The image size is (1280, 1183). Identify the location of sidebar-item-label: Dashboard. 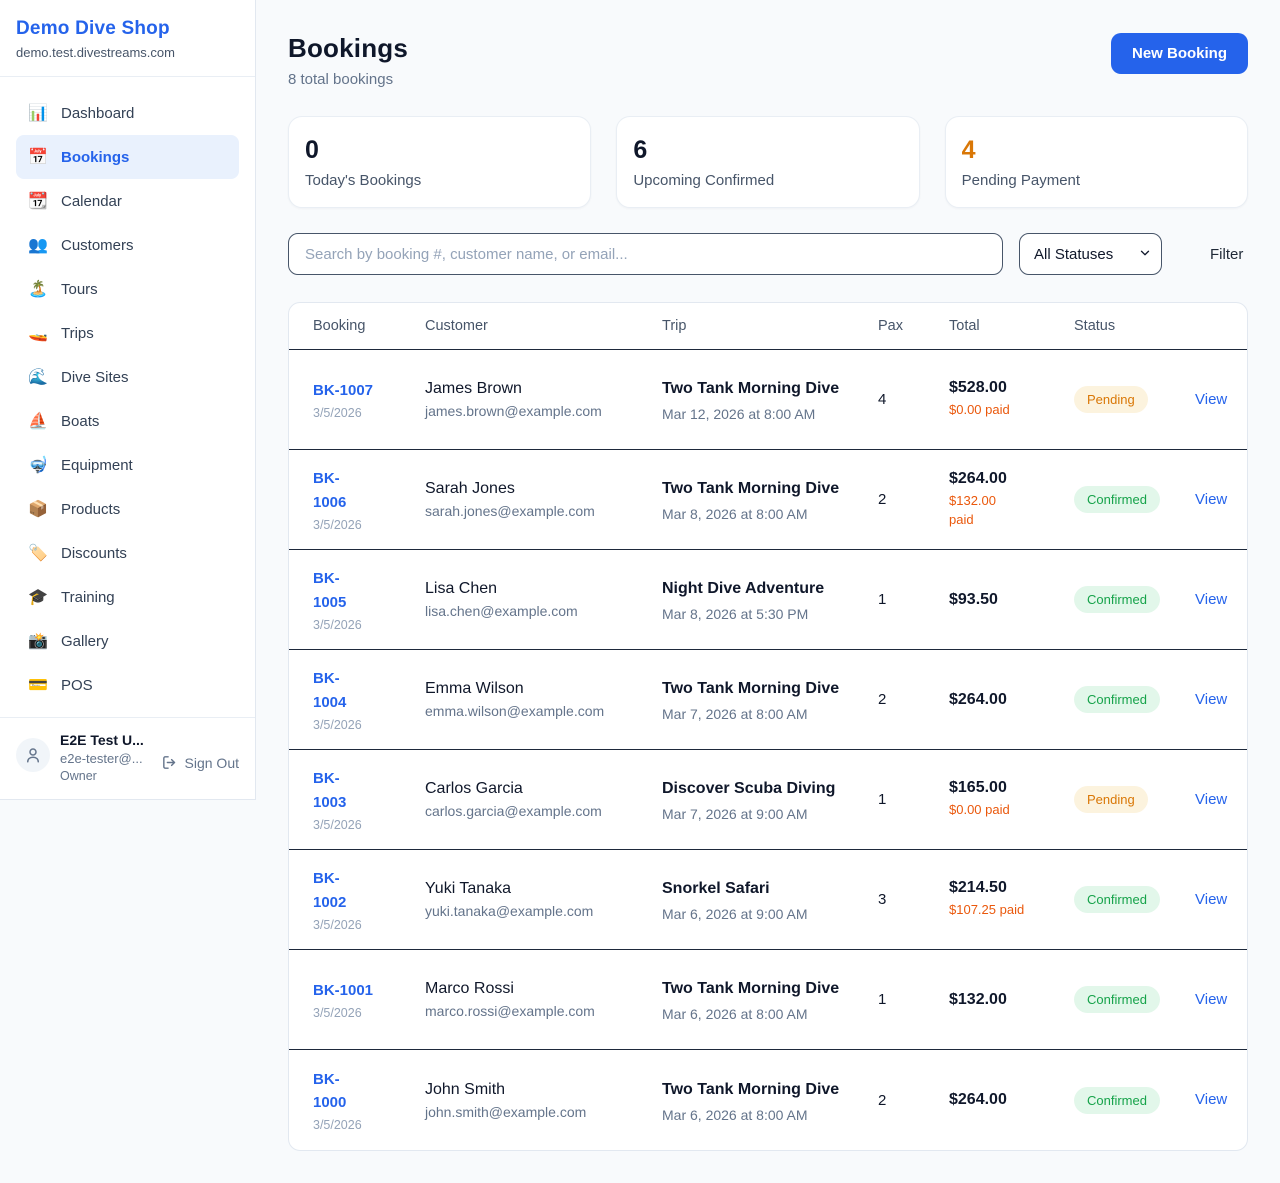
(98, 113).